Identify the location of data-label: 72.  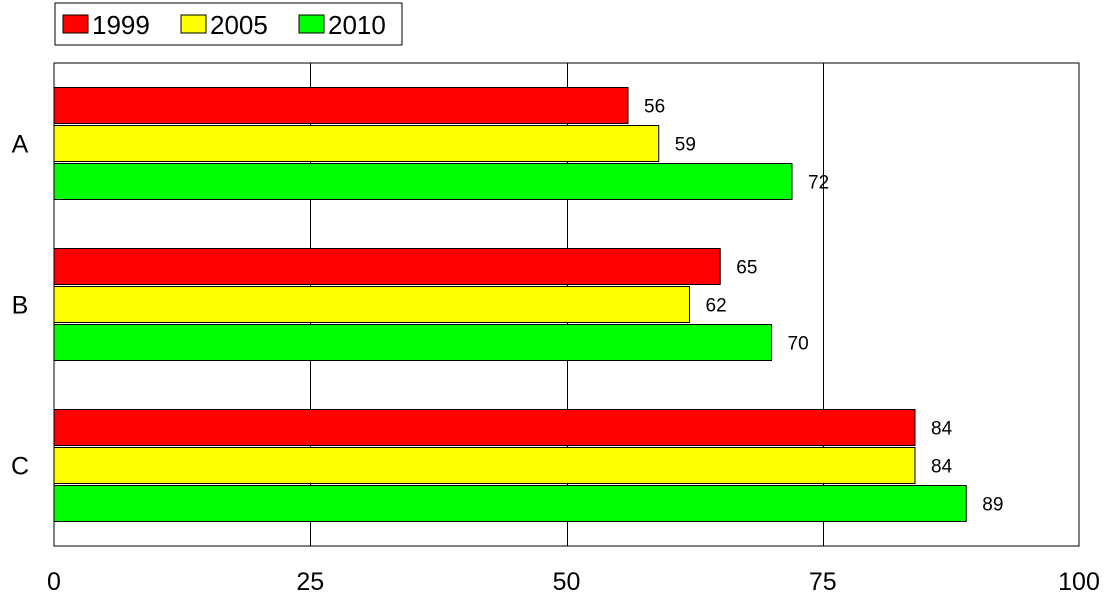
(818, 183).